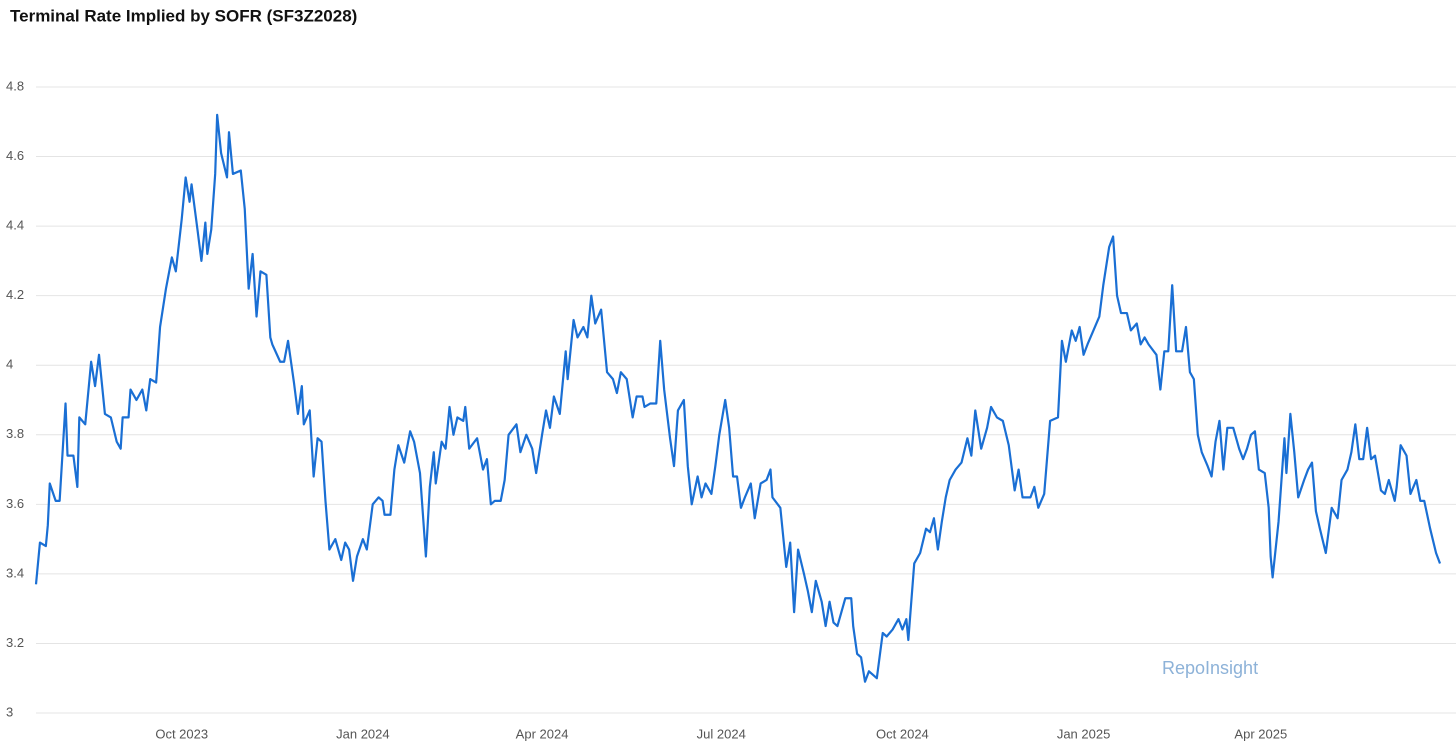 The image size is (1456, 749). What do you see at coordinates (15, 433) in the screenshot?
I see `y-tick-label: 3.8` at bounding box center [15, 433].